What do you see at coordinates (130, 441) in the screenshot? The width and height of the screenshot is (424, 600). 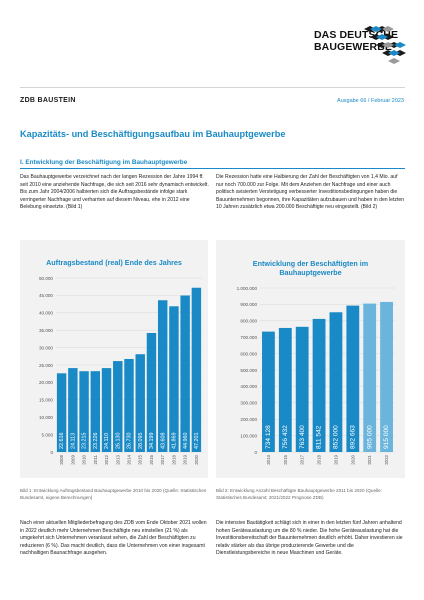 I see `data-label: 26.730` at bounding box center [130, 441].